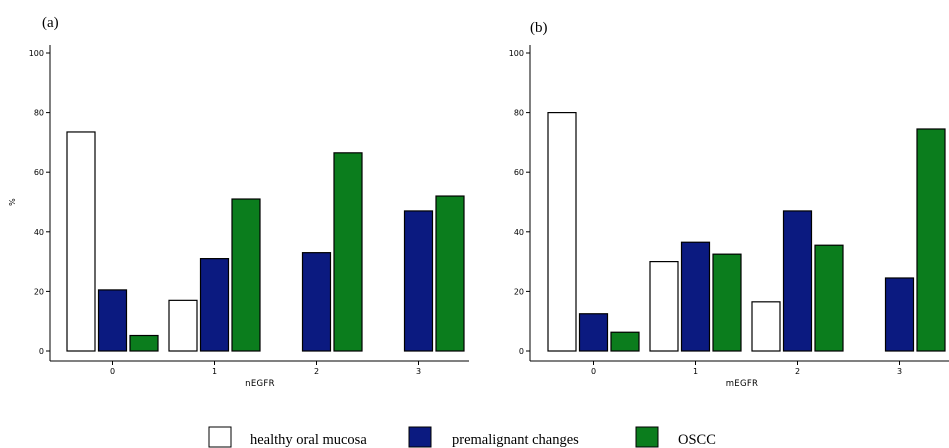 This screenshot has width=949, height=448. Describe the element at coordinates (515, 440) in the screenshot. I see `legend-label-premalignant: premalignant changes` at that location.